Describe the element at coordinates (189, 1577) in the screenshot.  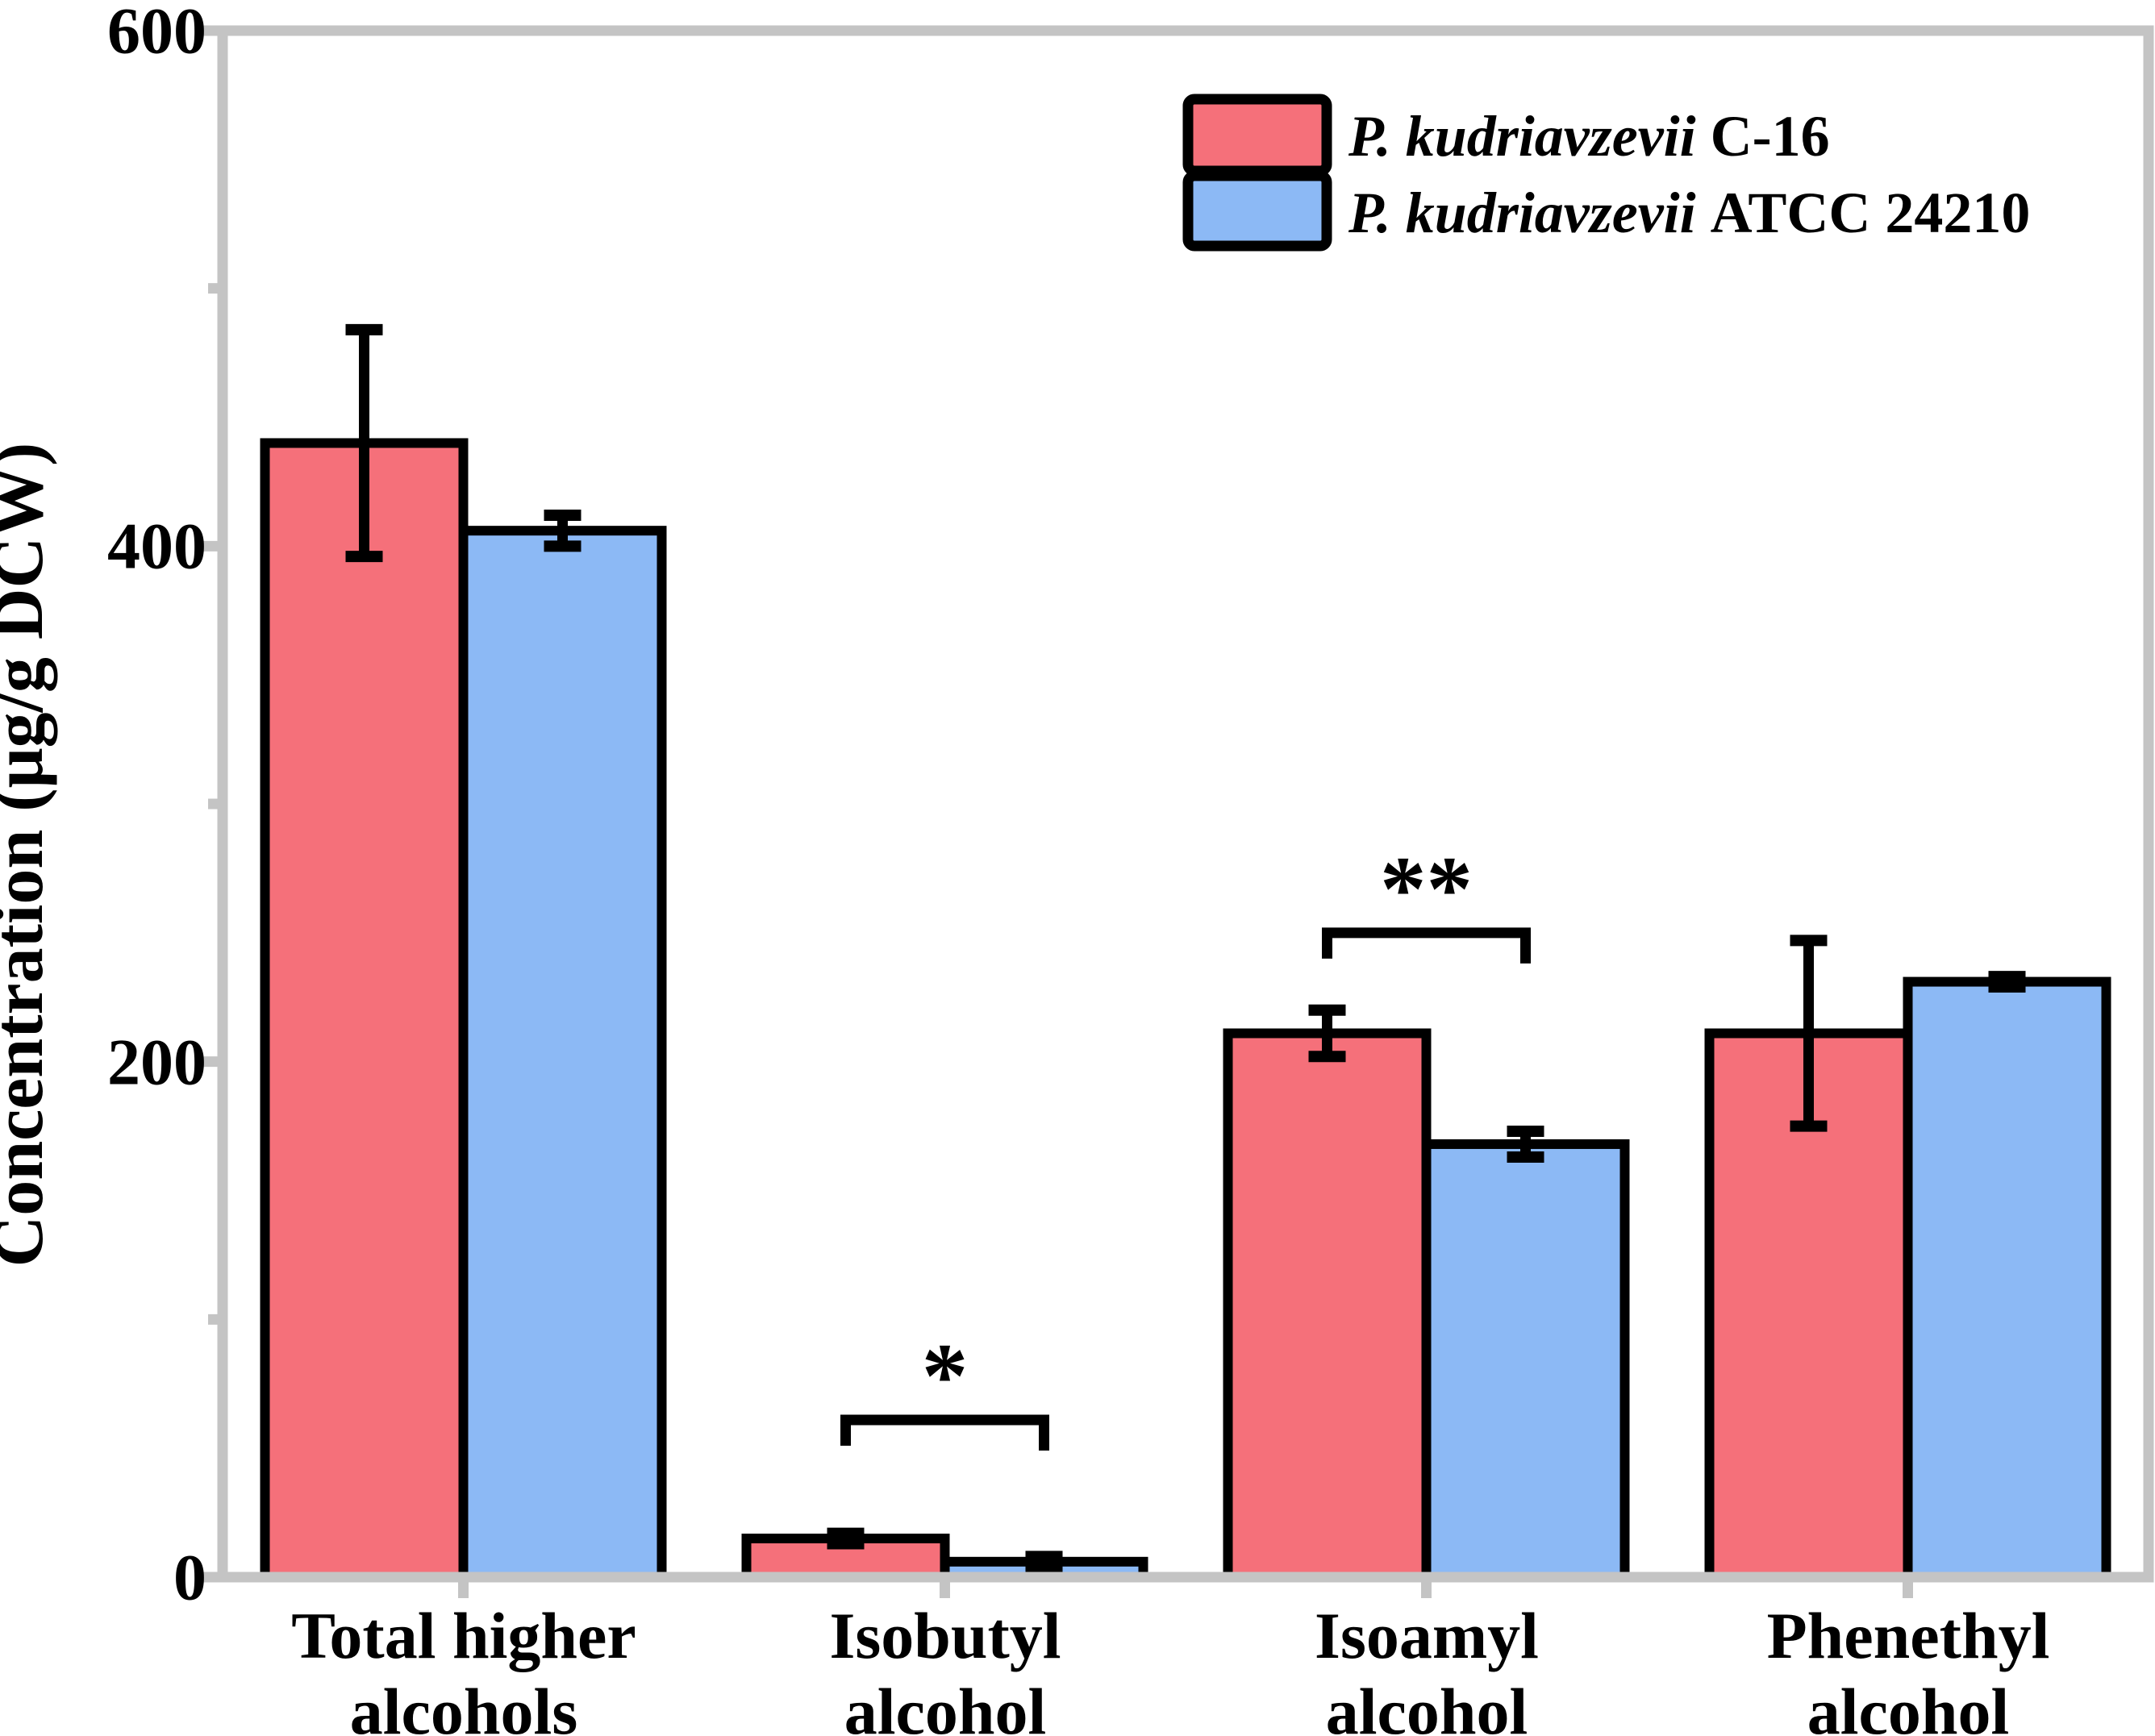
I see `y-tick-label-0: 0` at that location.